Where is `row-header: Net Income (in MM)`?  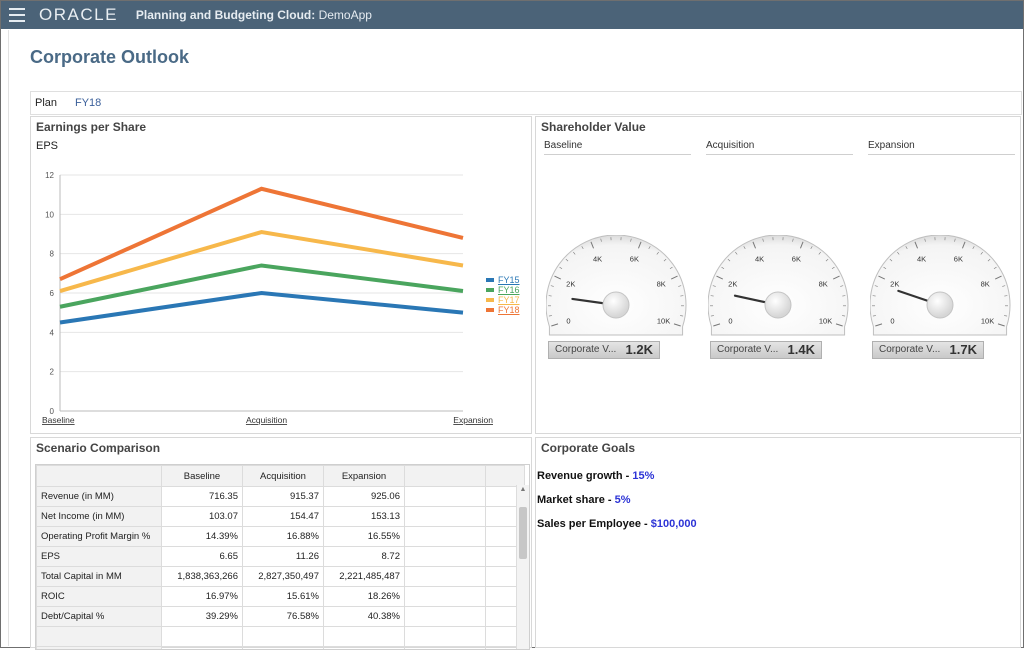 row-header: Net Income (in MM) is located at coordinates (99, 517).